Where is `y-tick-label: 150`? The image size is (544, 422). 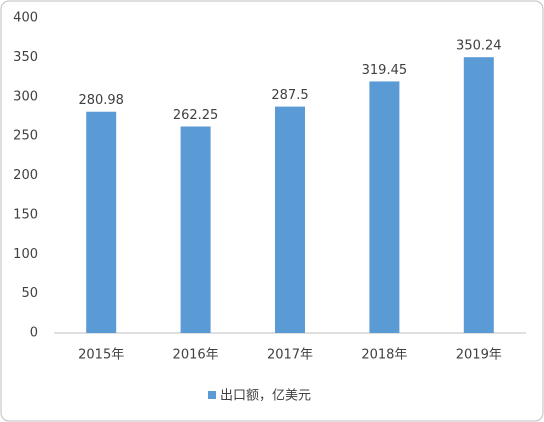
y-tick-label: 150 is located at coordinates (25, 214).